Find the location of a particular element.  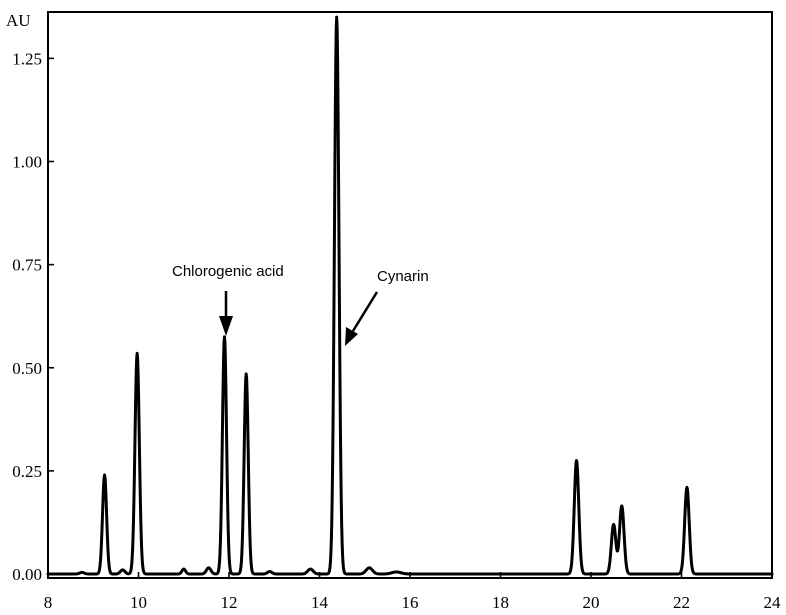

y-tick-label: 0.50 is located at coordinates (27, 368).